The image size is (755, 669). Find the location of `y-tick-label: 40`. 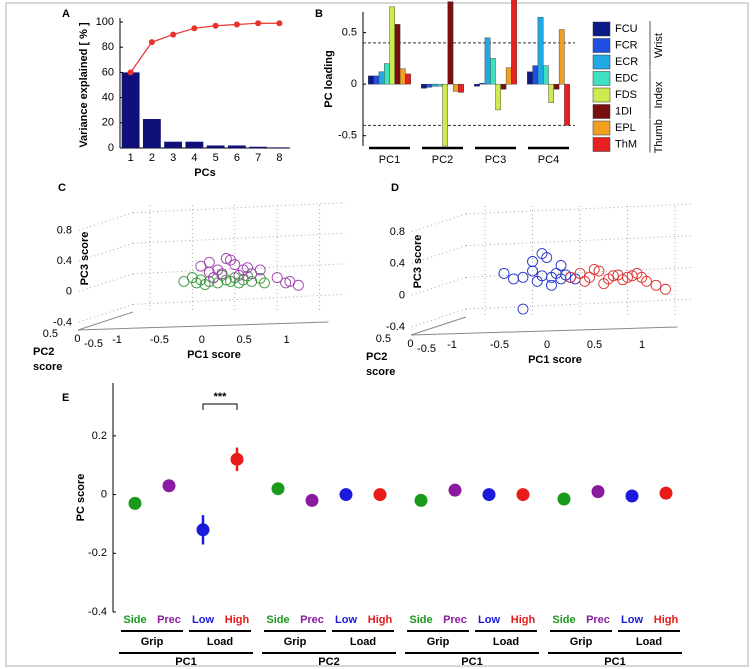

y-tick-label: 40 is located at coordinates (108, 98).